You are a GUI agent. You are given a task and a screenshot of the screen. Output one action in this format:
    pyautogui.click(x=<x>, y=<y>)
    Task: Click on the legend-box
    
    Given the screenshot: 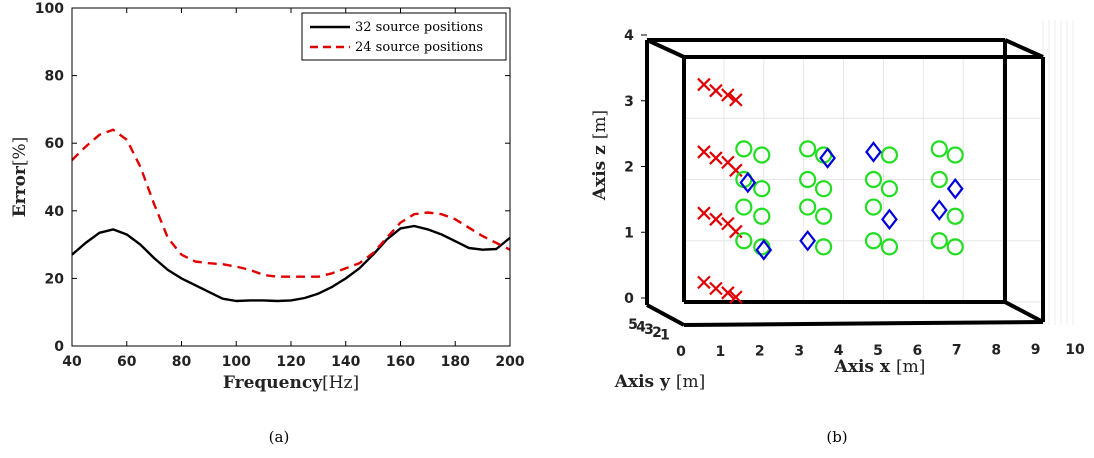 What is the action you would take?
    pyautogui.click(x=404, y=36)
    